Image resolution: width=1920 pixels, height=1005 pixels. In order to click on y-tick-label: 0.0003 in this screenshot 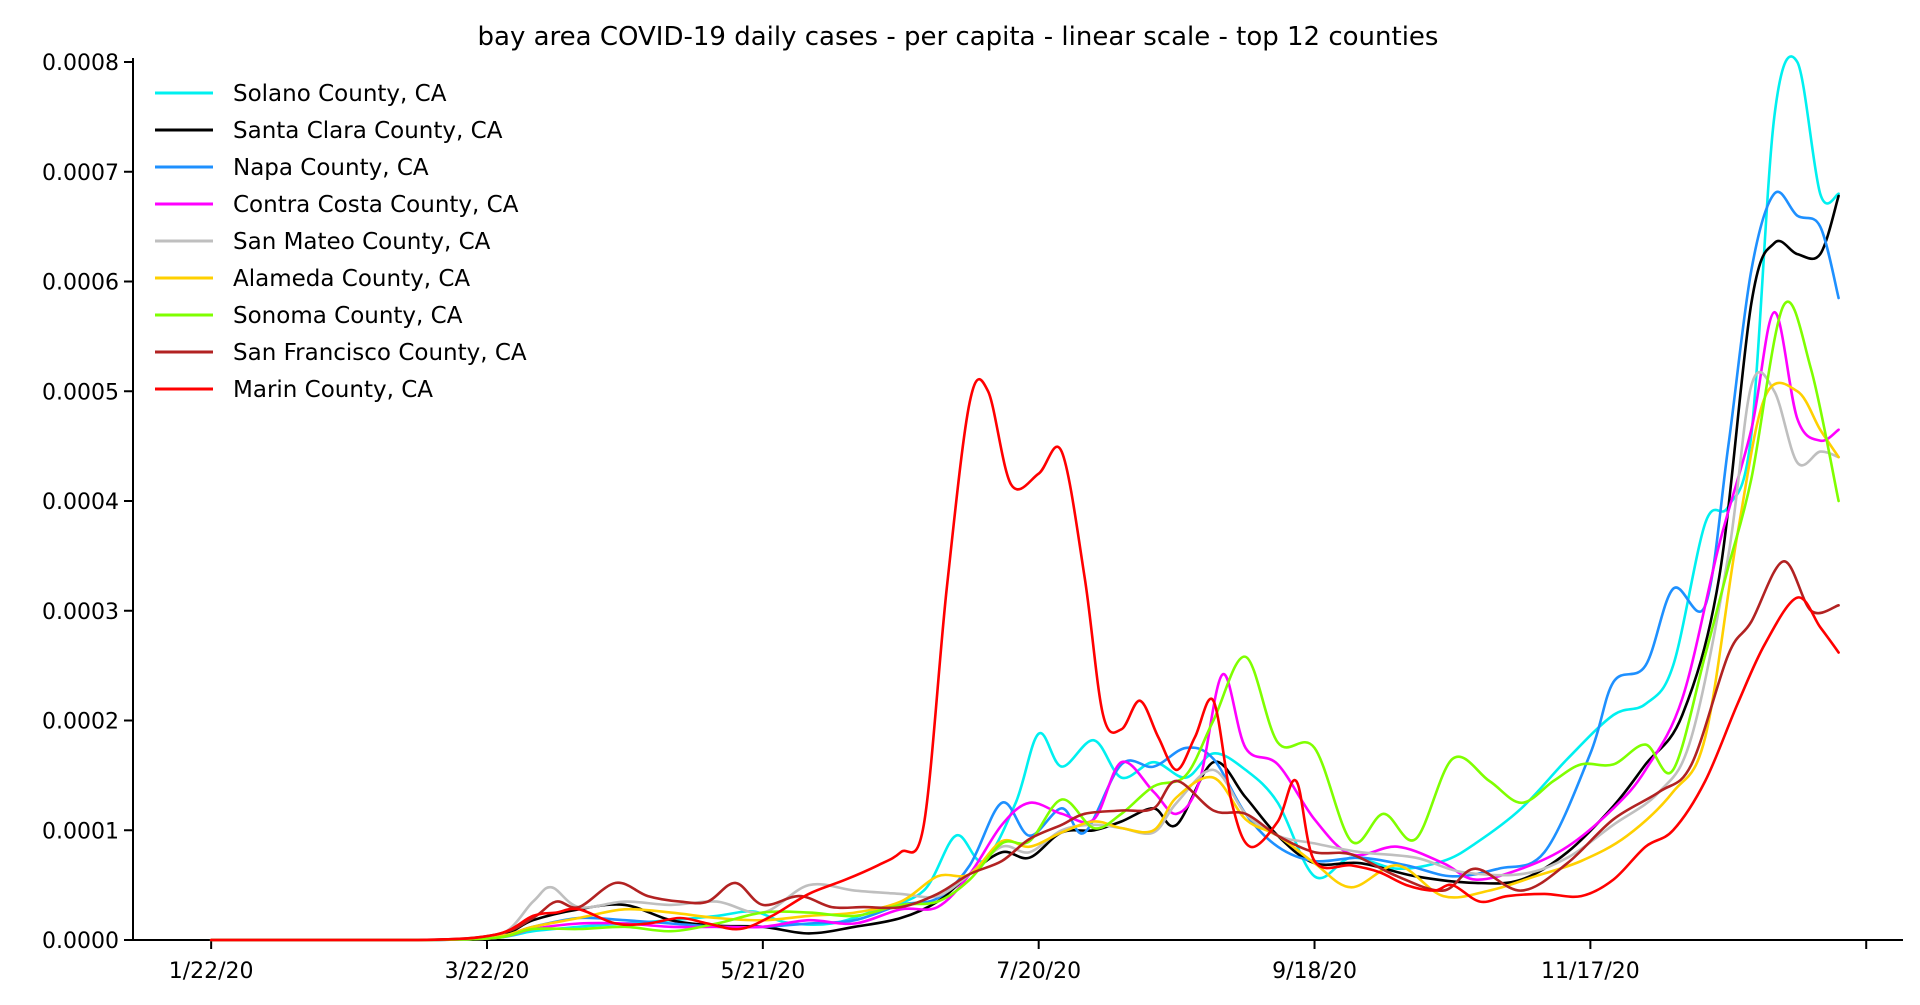, I will do `click(80, 612)`.